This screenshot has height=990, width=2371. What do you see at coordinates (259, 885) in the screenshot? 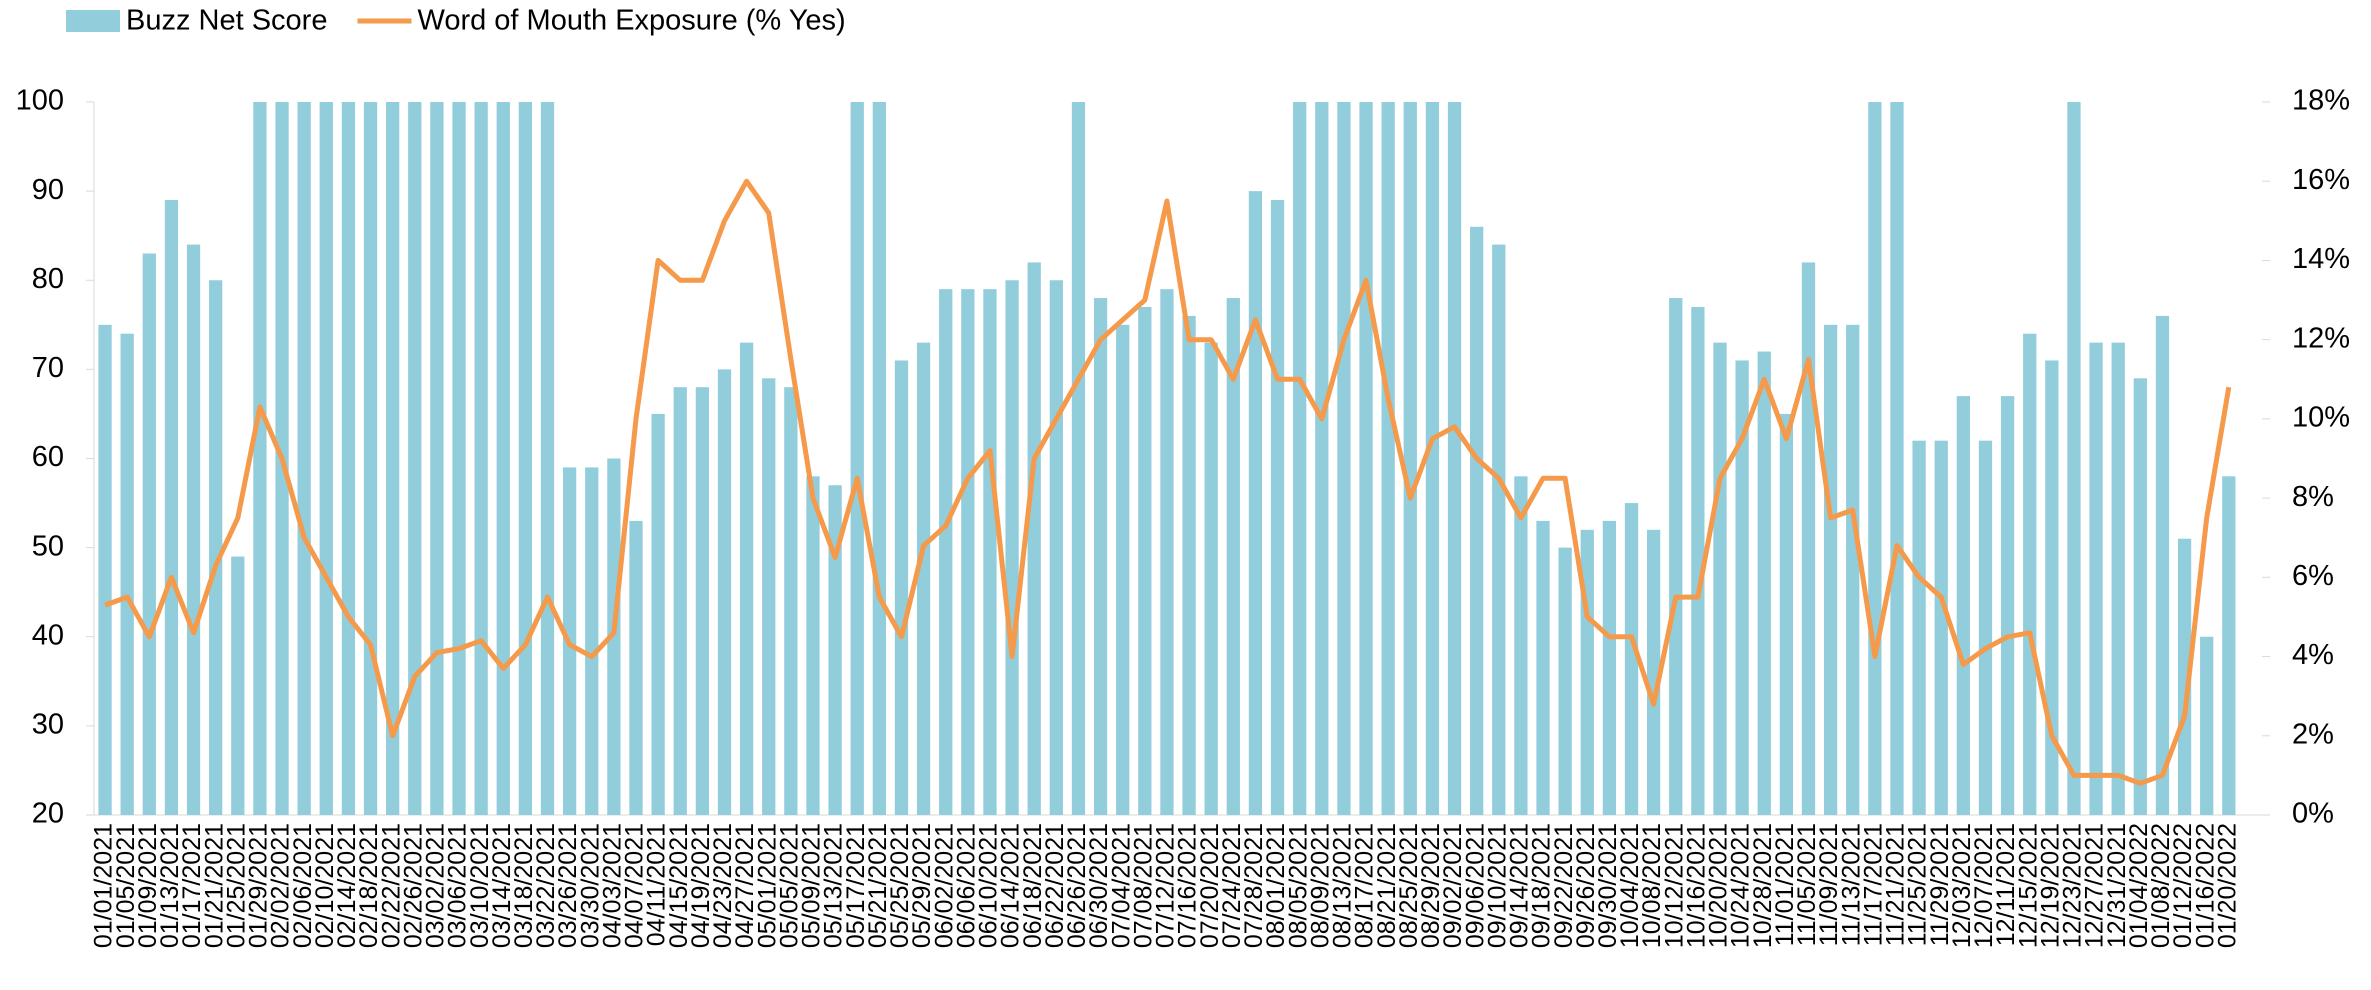
I see `x-tick-label: 01/29/2021` at bounding box center [259, 885].